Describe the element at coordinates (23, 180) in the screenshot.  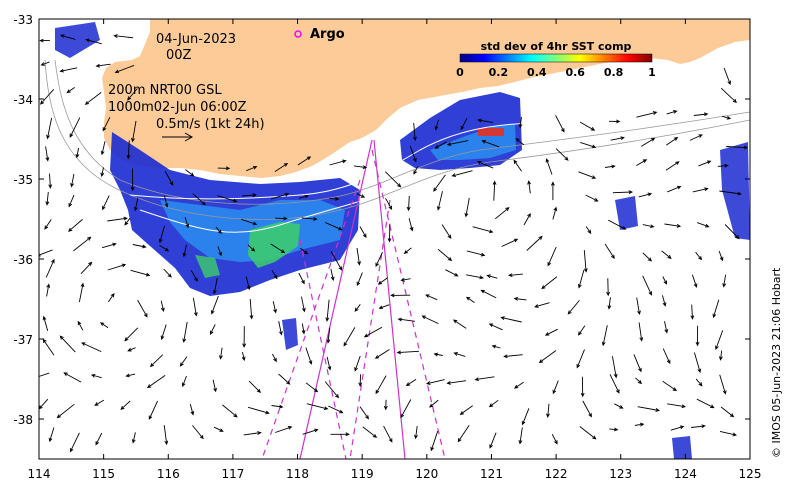
I see `y-tick-label: -35` at that location.